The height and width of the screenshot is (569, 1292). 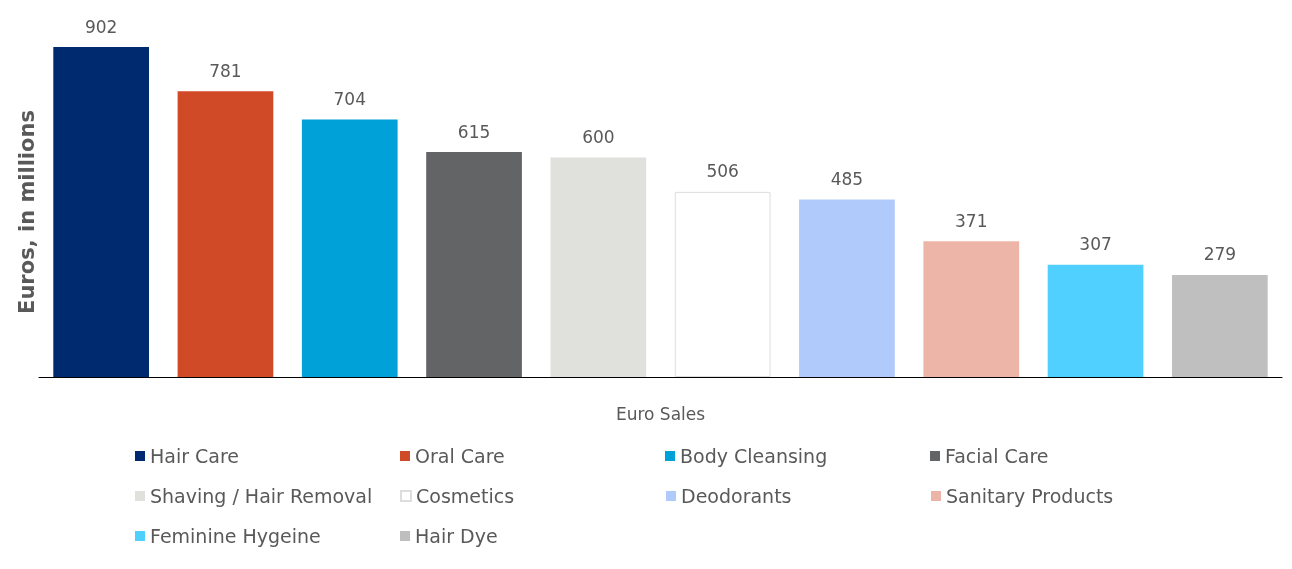 I want to click on legend-label: Cosmetics, so click(x=465, y=496).